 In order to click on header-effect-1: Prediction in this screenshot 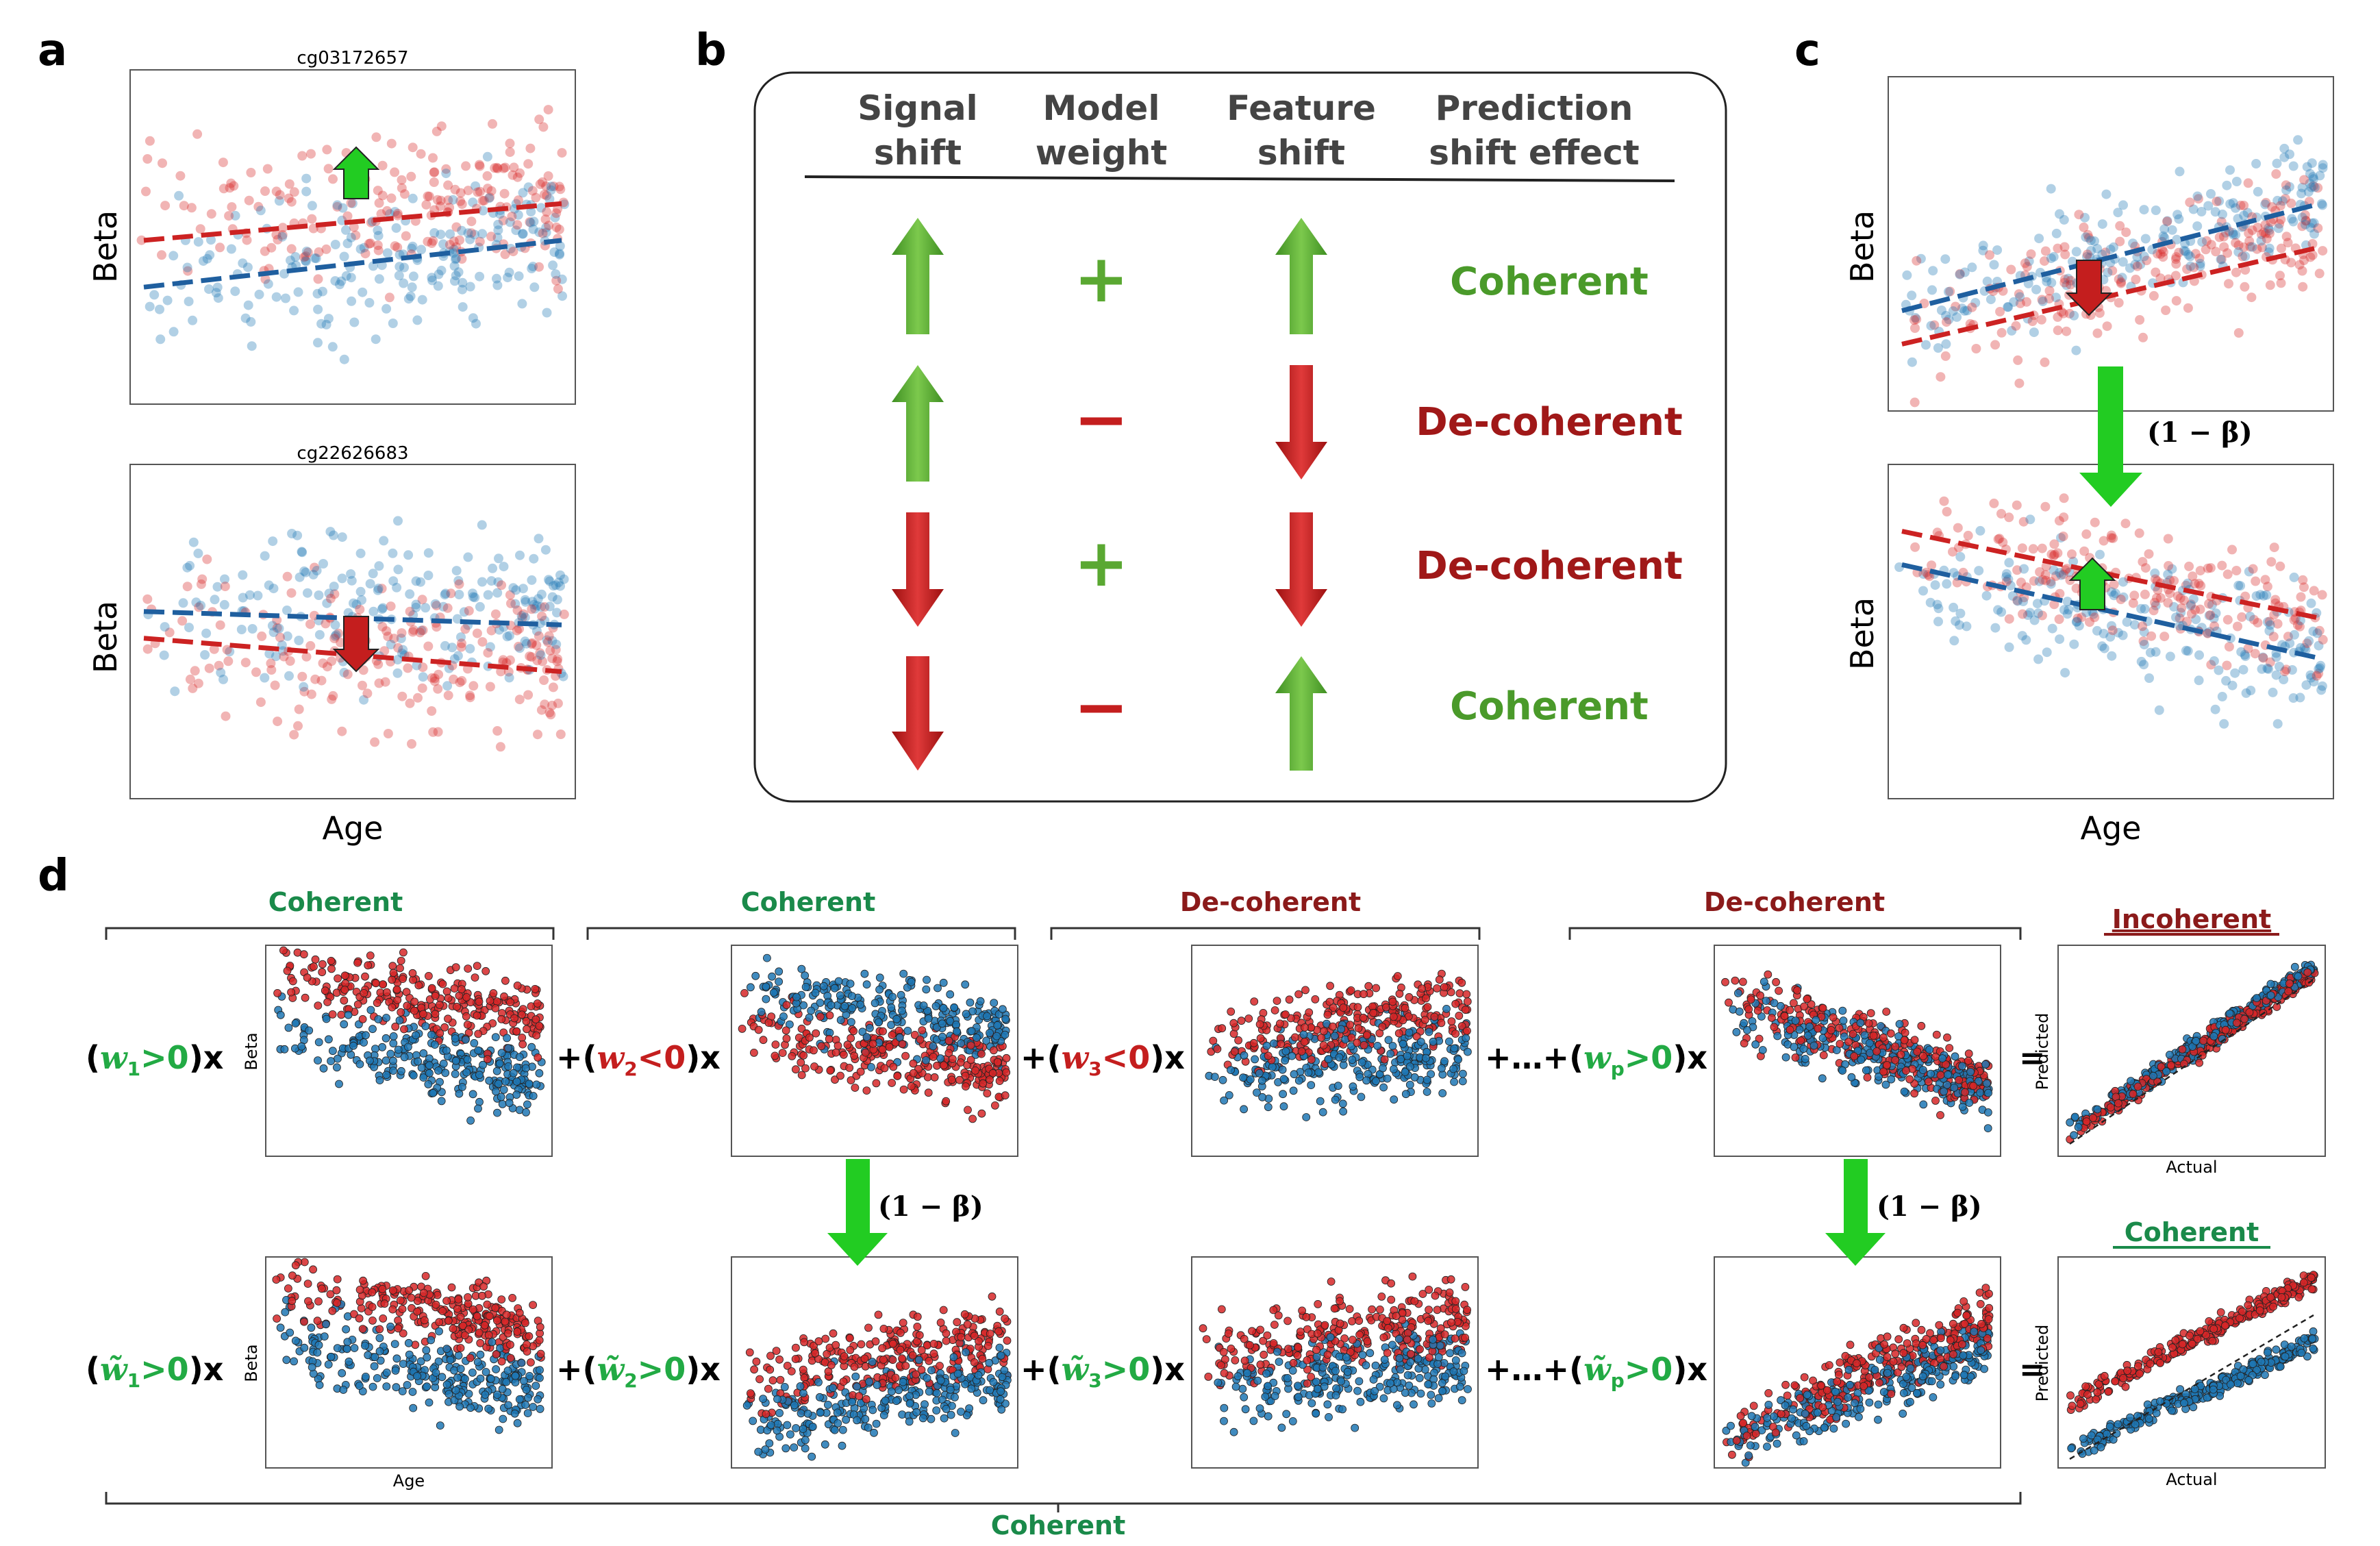, I will do `click(1534, 108)`.